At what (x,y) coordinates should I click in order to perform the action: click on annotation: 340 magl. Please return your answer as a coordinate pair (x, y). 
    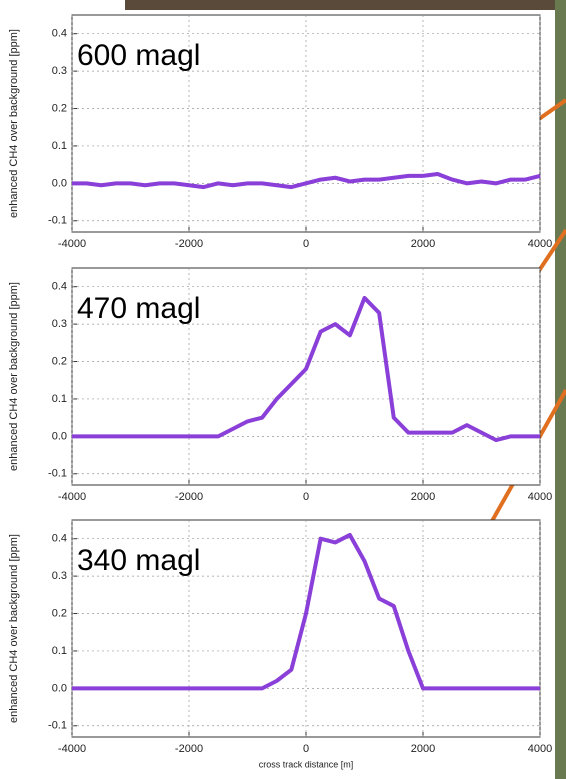
    Looking at the image, I should click on (138, 560).